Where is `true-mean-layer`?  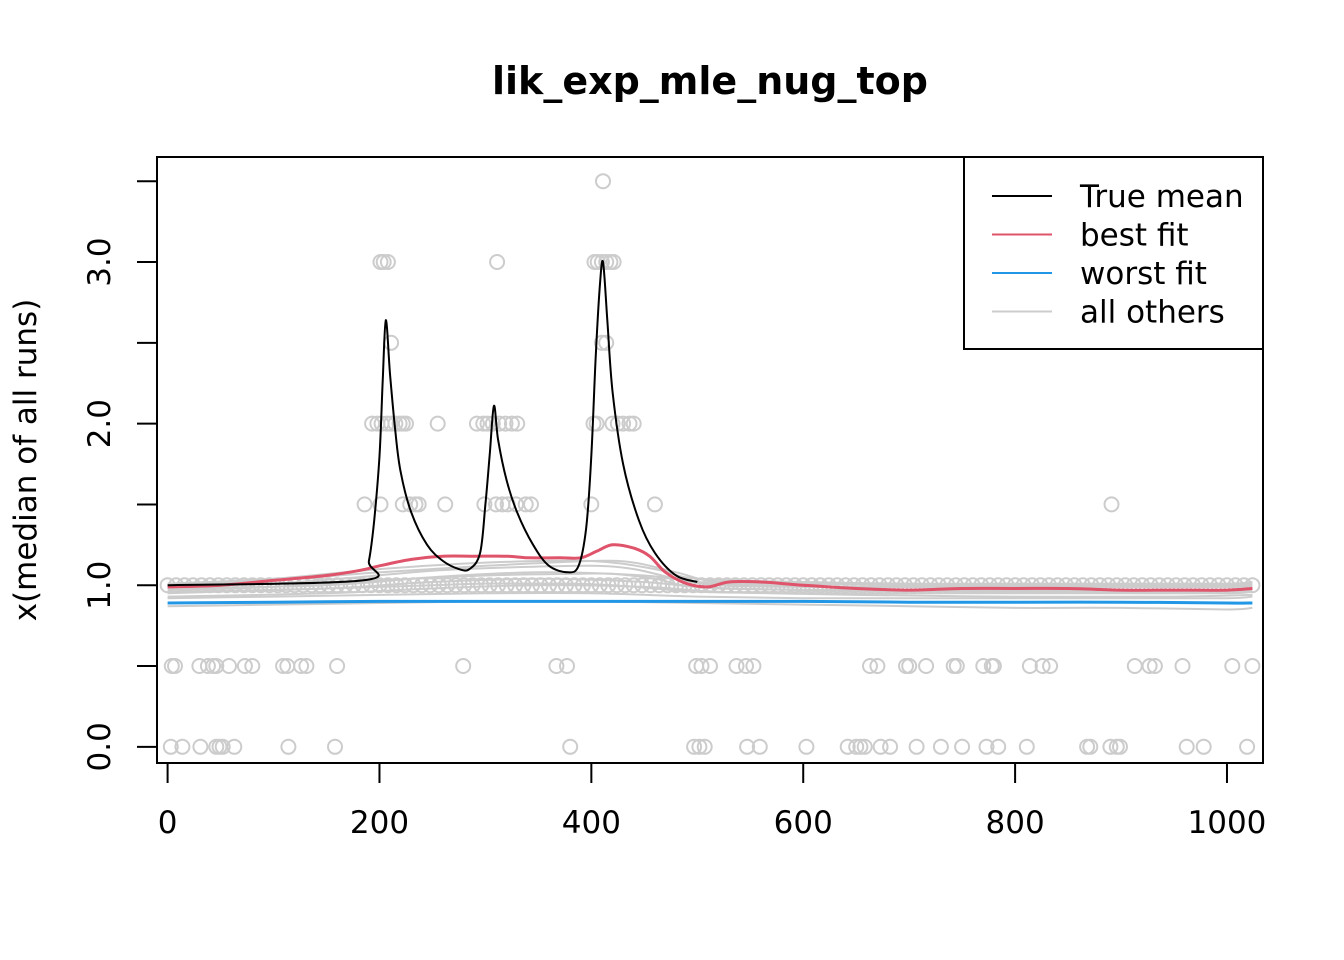
true-mean-layer is located at coordinates (432, 423).